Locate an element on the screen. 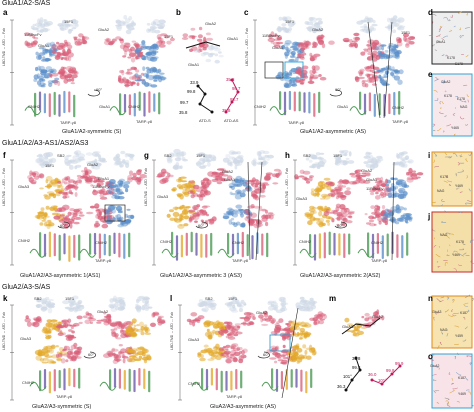  label-rotation: 60° is located at coordinates (340, 225).